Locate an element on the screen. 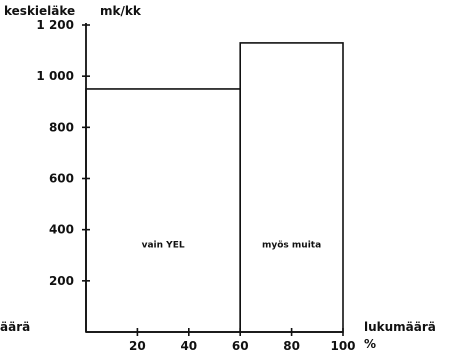 Image resolution: width=451 pixels, height=362 pixels. x-axis-title: lukumäärä is located at coordinates (400, 327).